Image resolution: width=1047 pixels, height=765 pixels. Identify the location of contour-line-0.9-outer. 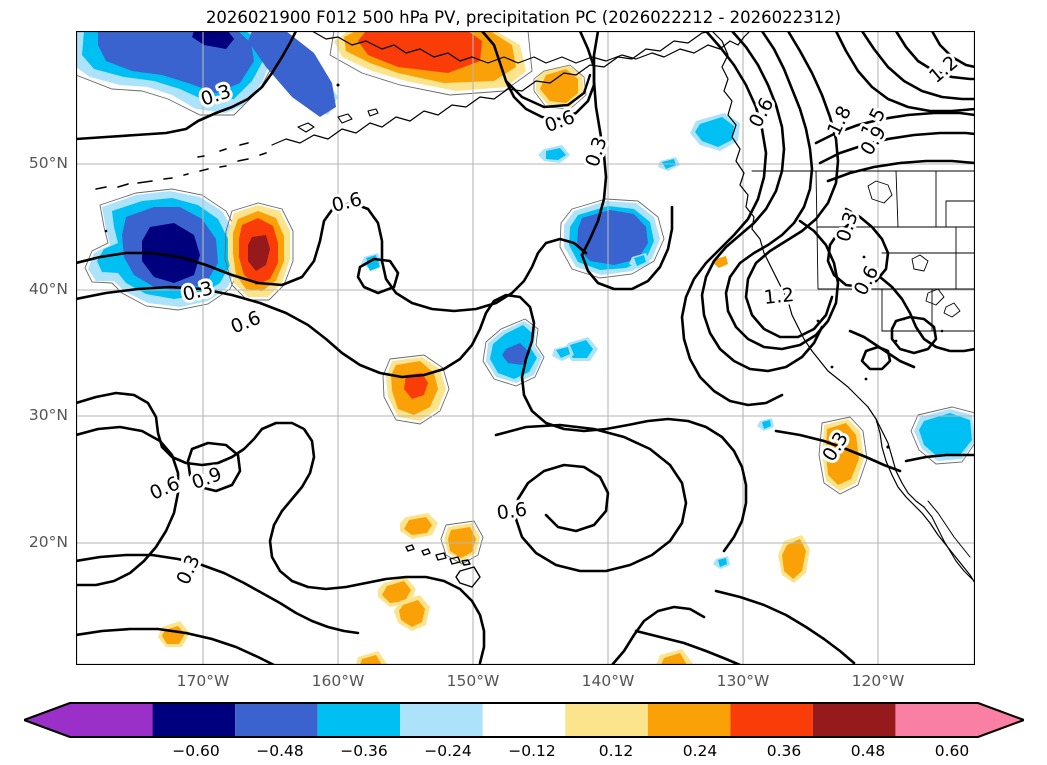
(762, 202).